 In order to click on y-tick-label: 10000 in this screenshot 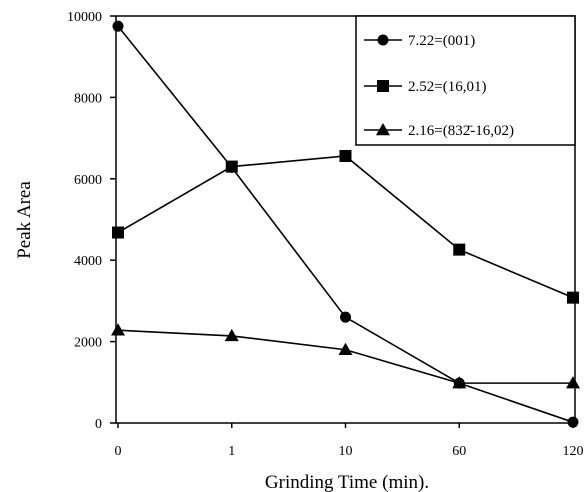, I will do `click(84, 17)`.